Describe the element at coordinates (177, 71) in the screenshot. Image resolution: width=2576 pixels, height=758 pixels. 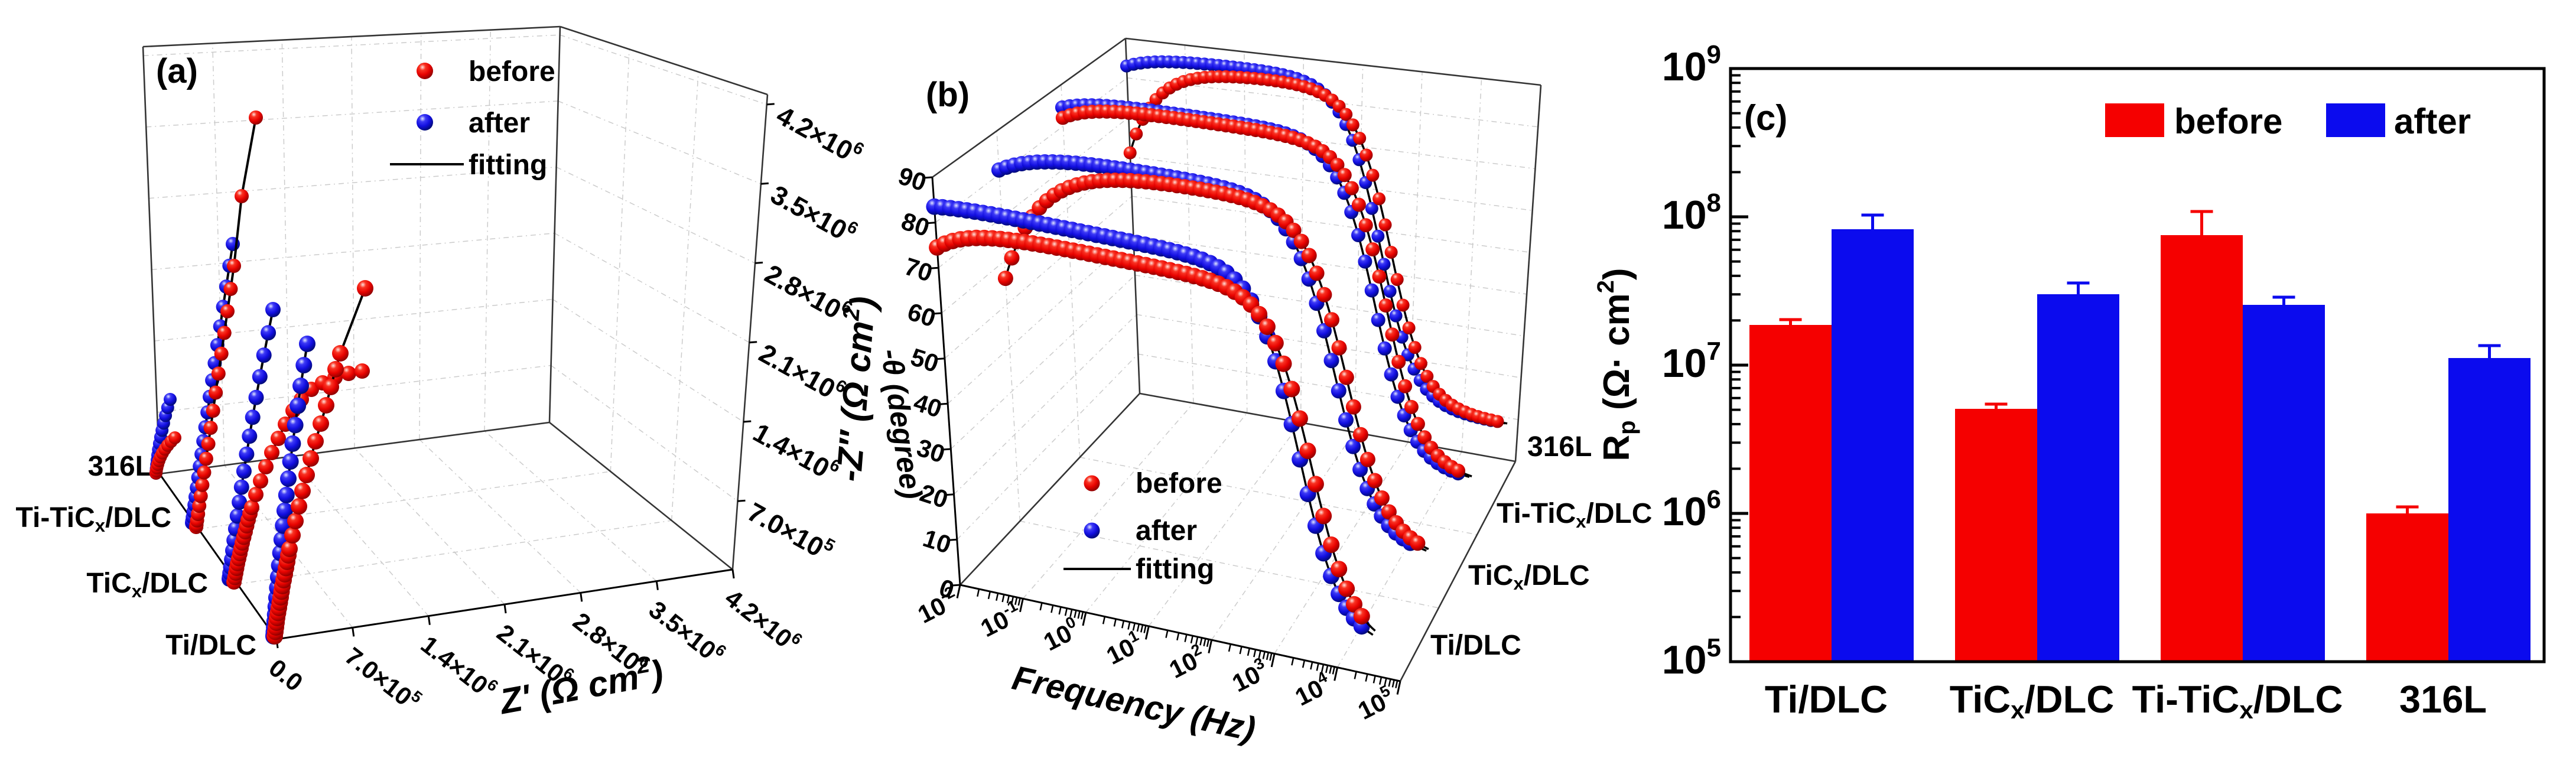
I see `svg-text: (a)` at that location.